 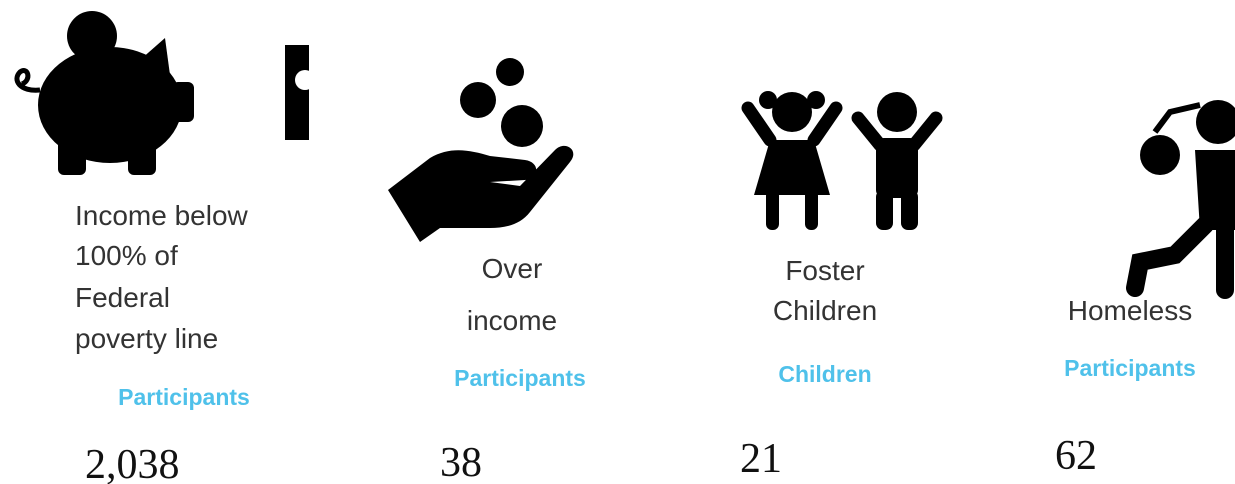 What do you see at coordinates (761, 459) in the screenshot?
I see `count: 21` at bounding box center [761, 459].